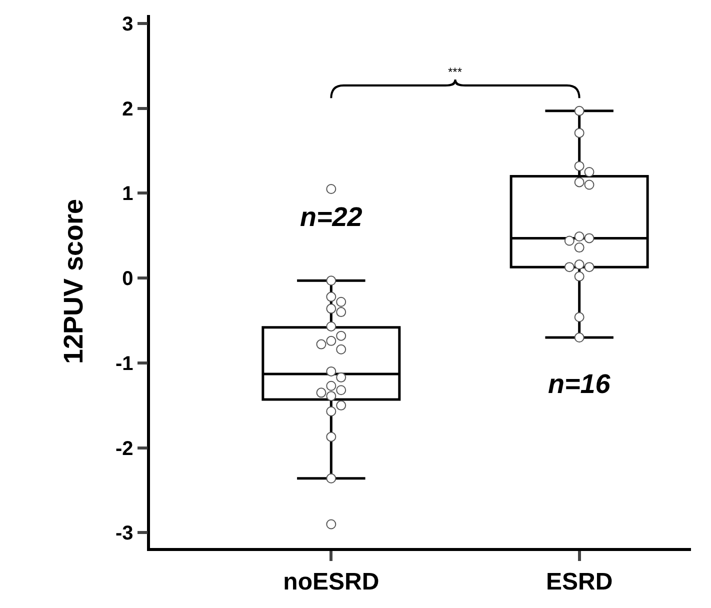  I want to click on y-tick-label: 0, so click(128, 279).